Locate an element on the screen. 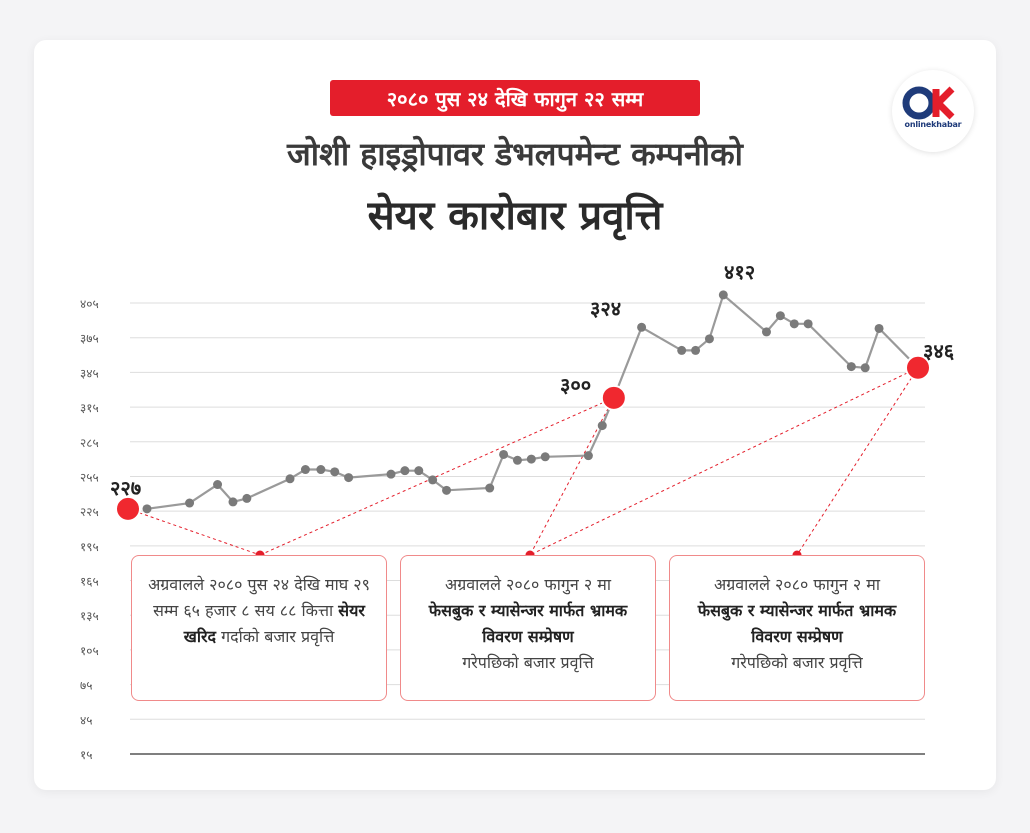  y-tick-label: २५५ is located at coordinates (89, 477).